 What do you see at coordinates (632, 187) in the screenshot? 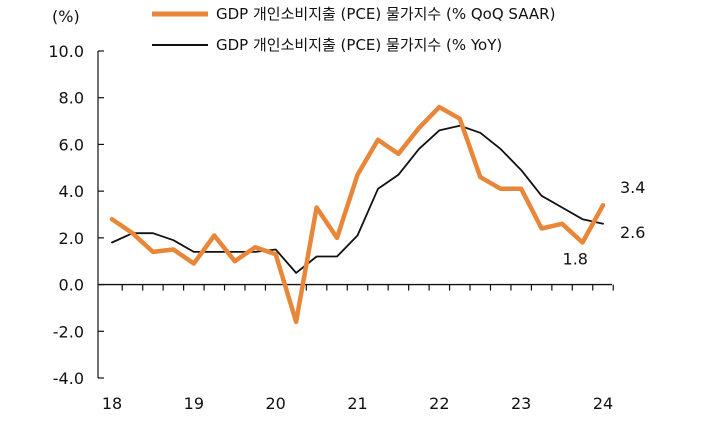
I see `value-annotation: 3.4` at bounding box center [632, 187].